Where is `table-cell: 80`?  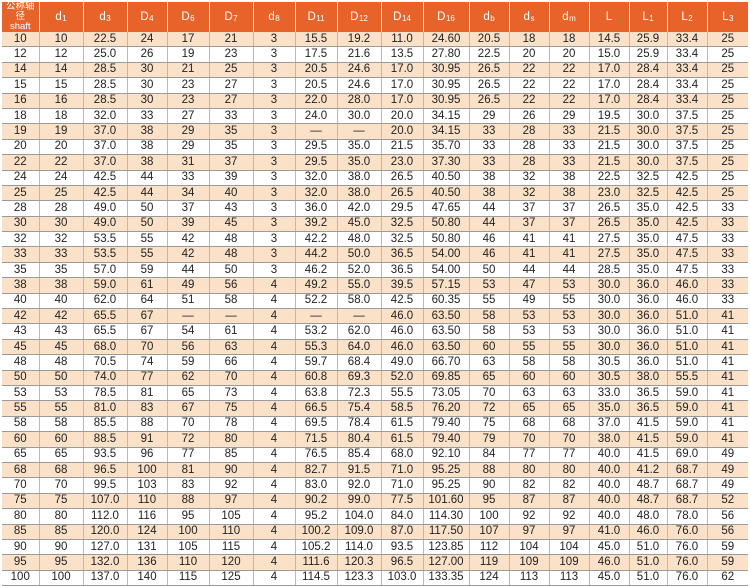 table-cell: 80 is located at coordinates (231, 439).